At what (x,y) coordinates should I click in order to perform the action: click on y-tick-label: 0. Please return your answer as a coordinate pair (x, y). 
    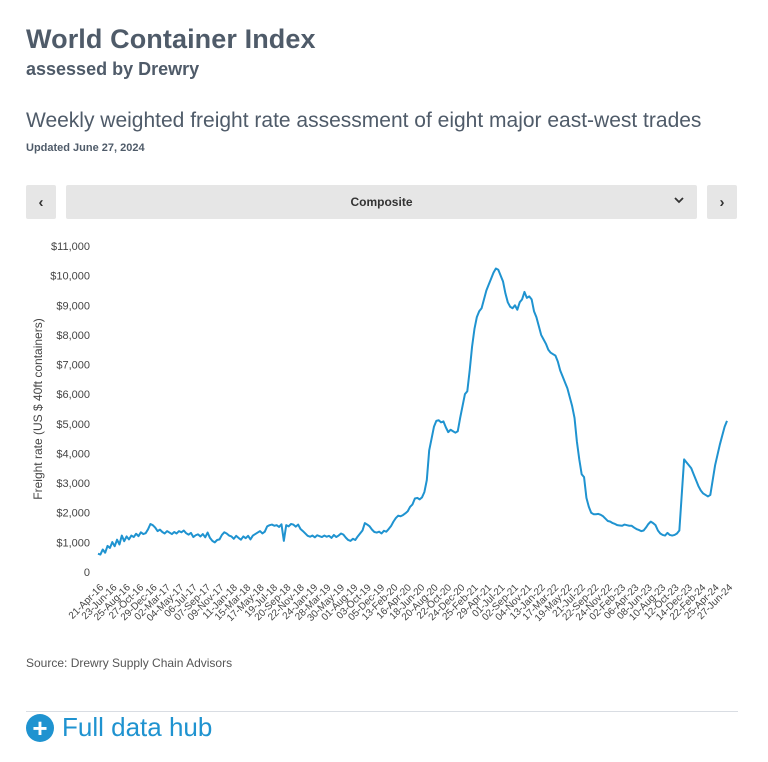
    Looking at the image, I should click on (87, 573).